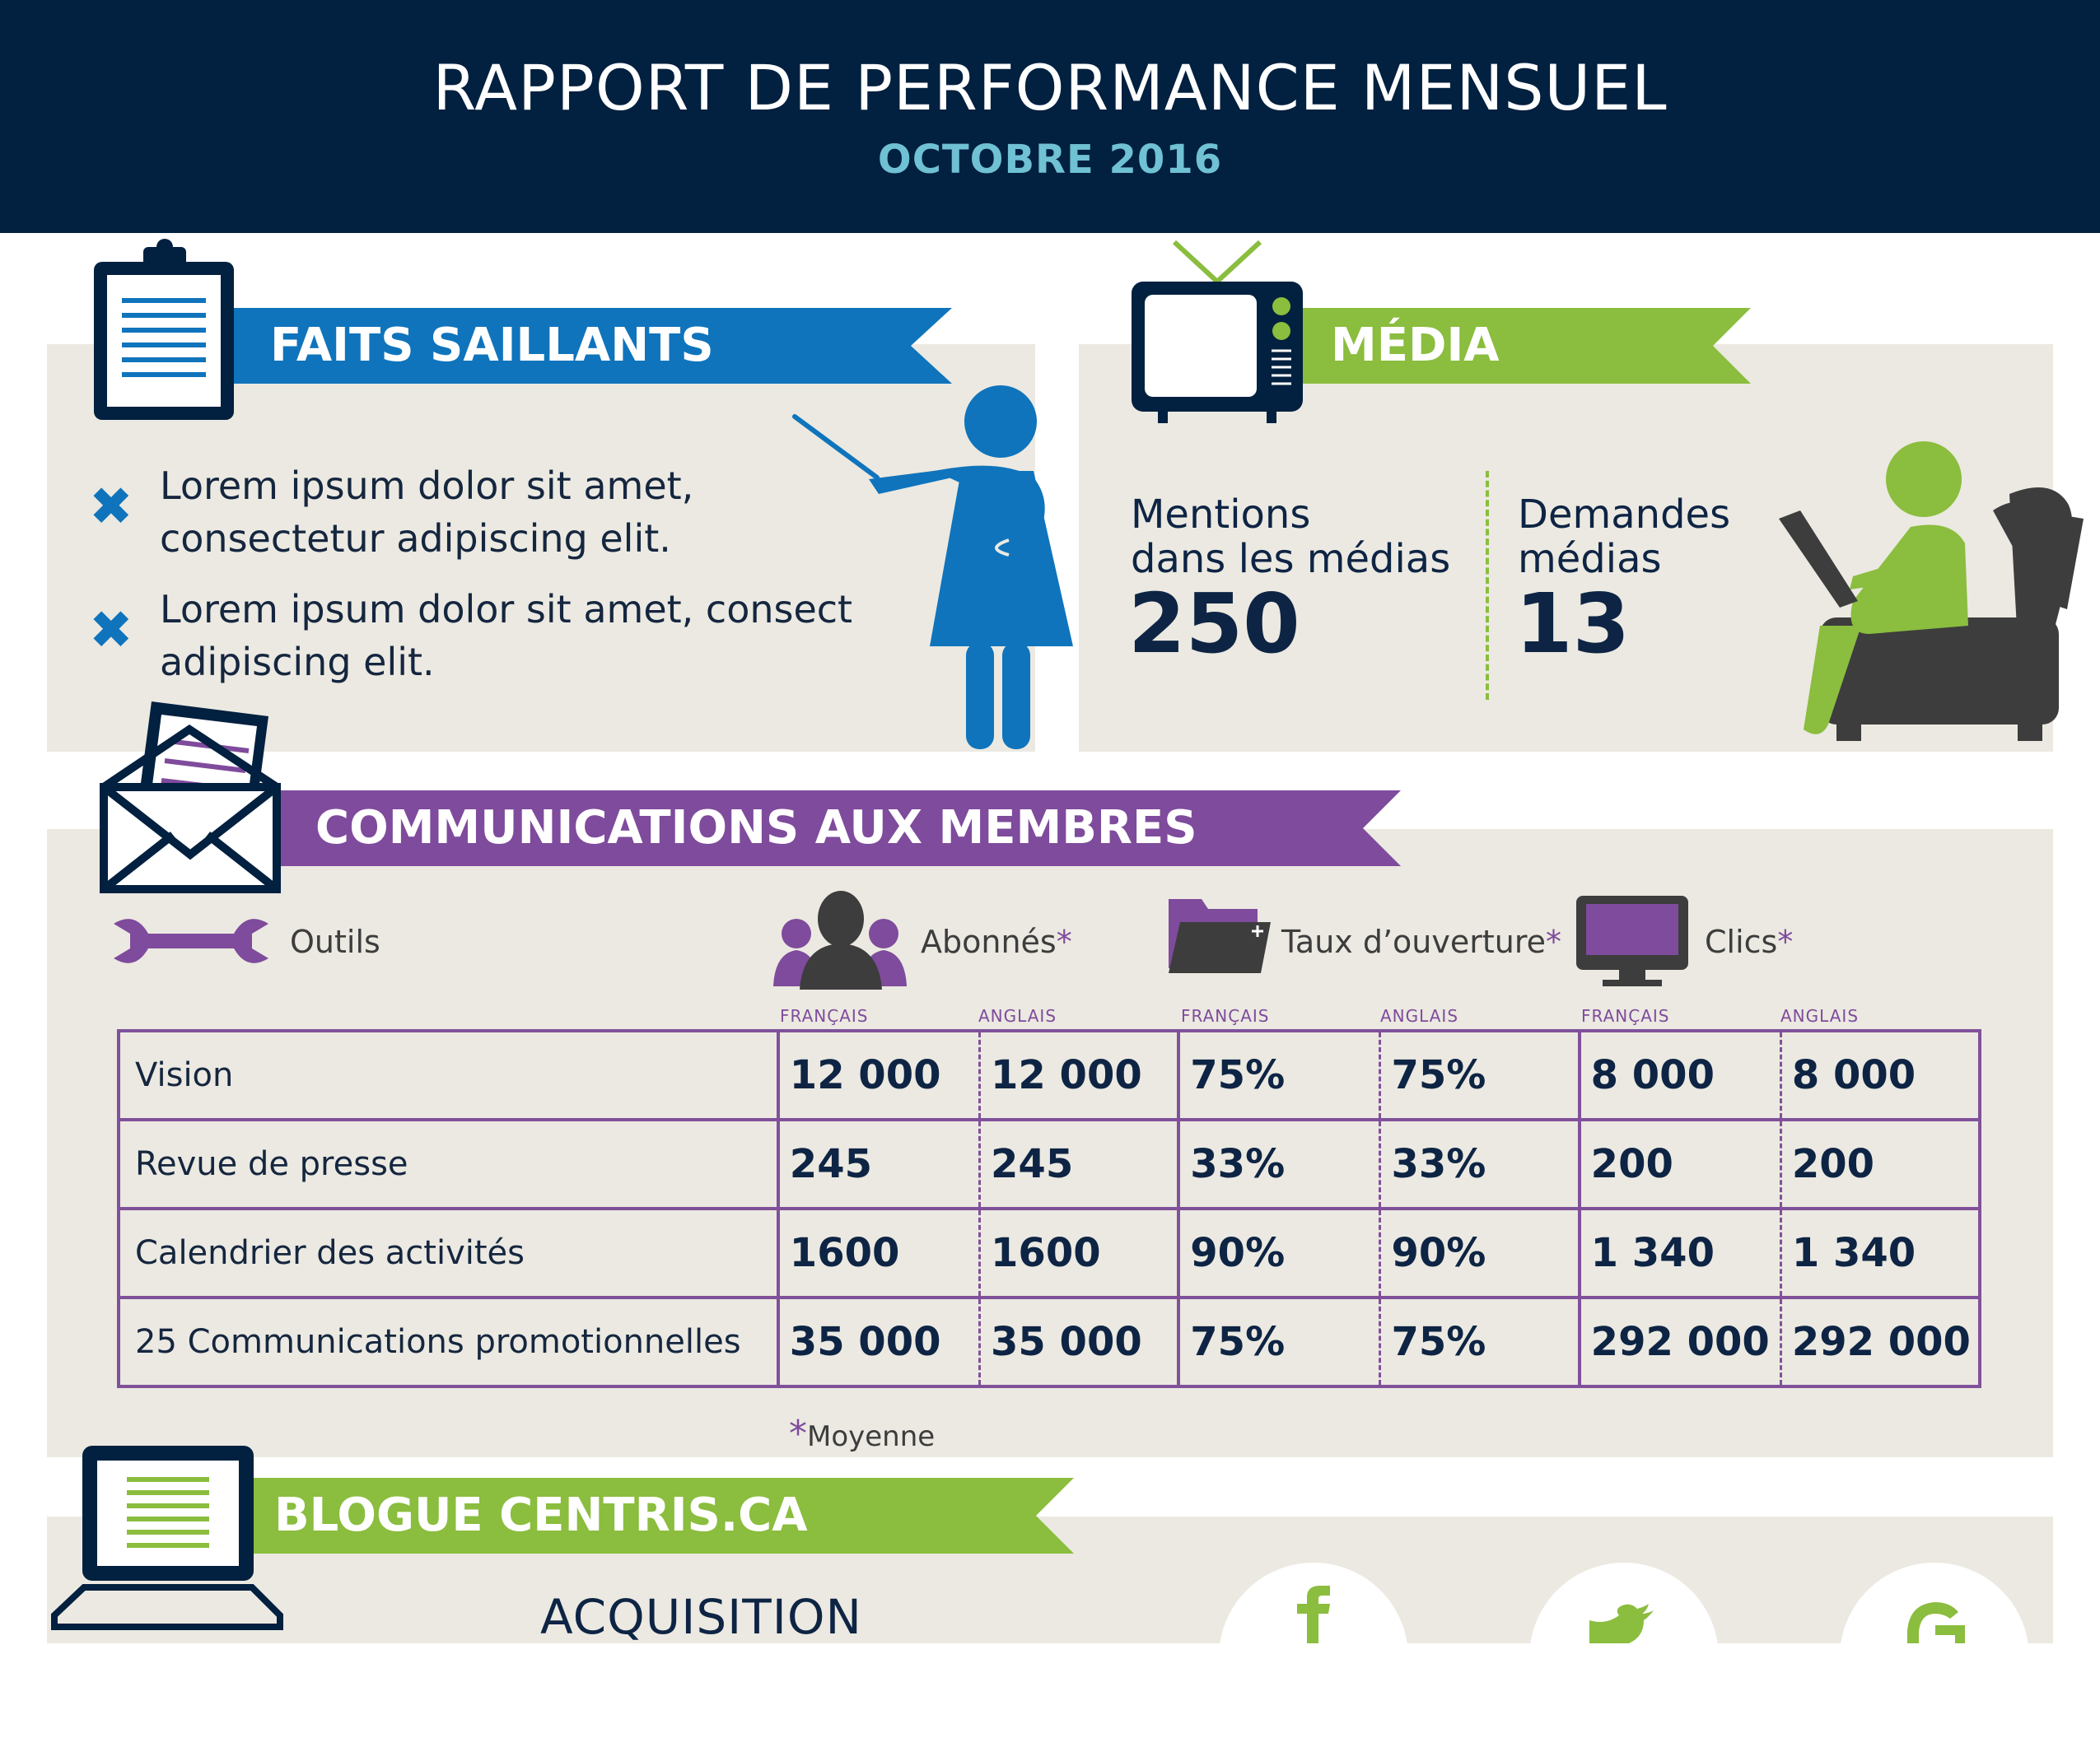 The width and height of the screenshot is (2100, 1752). Describe the element at coordinates (1220, 936) in the screenshot. I see `folder-icon` at that location.